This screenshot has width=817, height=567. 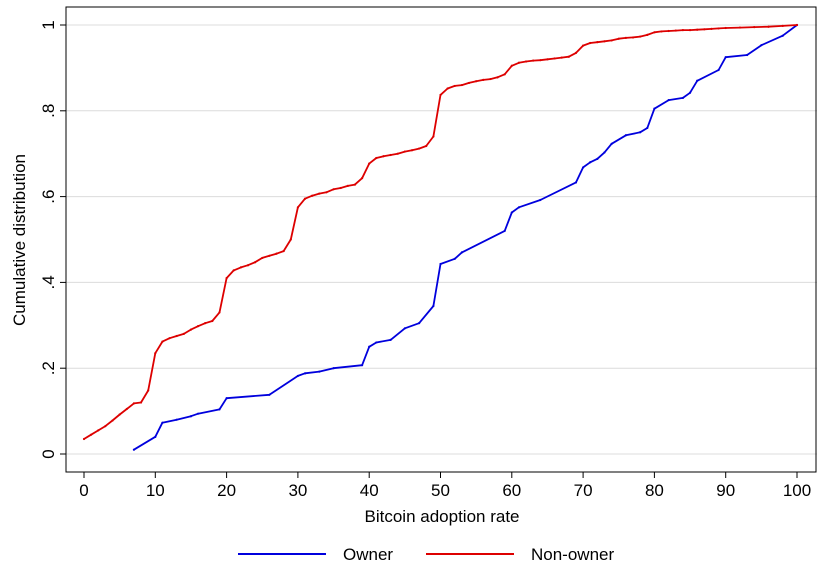 I want to click on x-tick-label-2: 20, so click(x=226, y=490).